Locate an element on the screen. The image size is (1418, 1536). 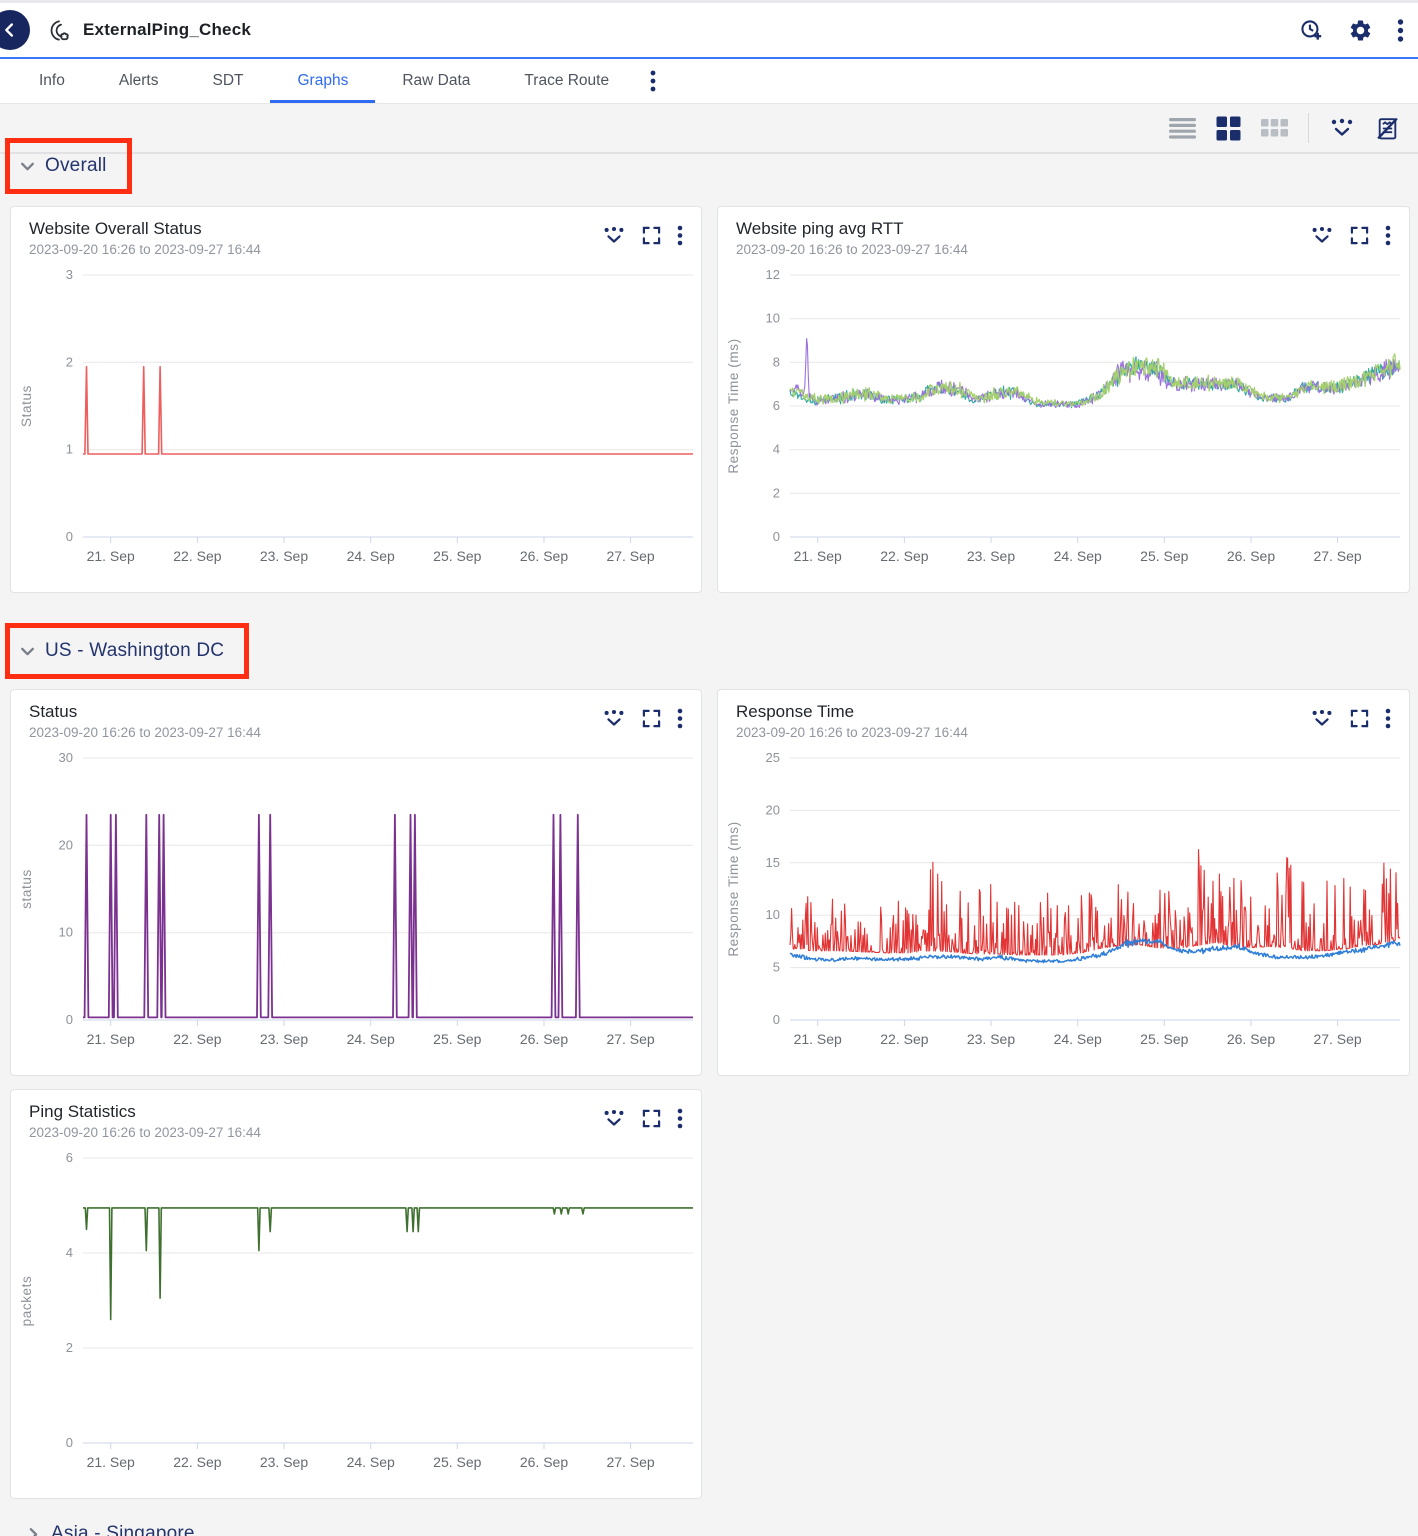
chart-title: Website ping avg RTT is located at coordinates (820, 228).